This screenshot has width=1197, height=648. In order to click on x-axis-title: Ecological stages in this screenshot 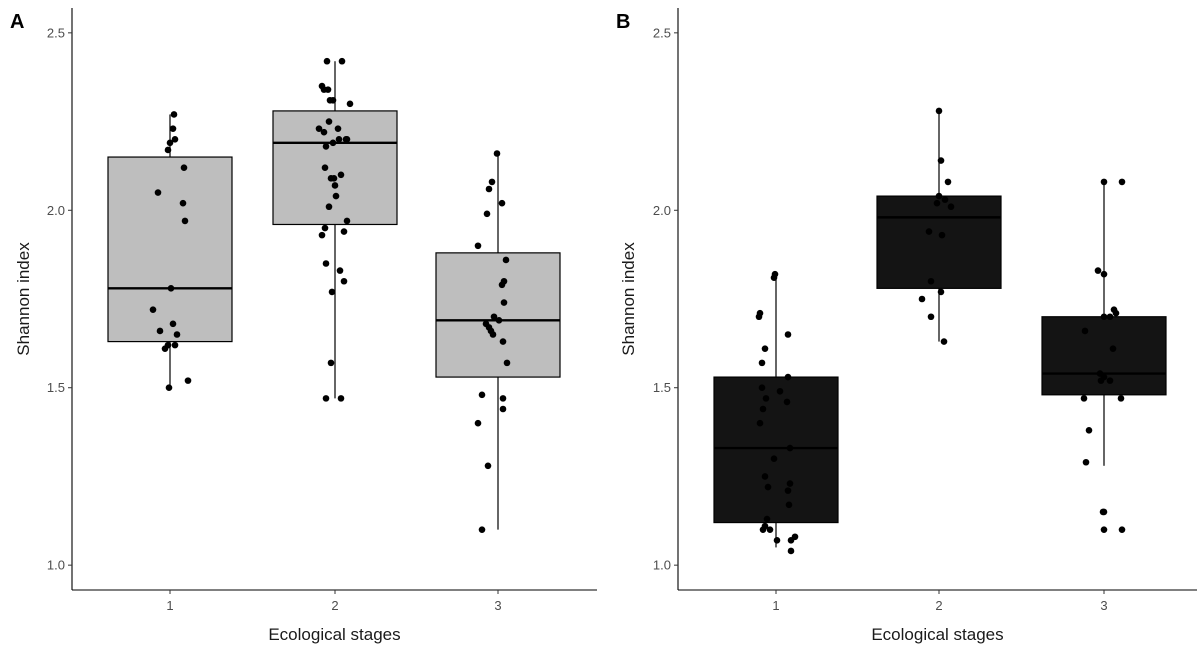, I will do `click(334, 634)`.